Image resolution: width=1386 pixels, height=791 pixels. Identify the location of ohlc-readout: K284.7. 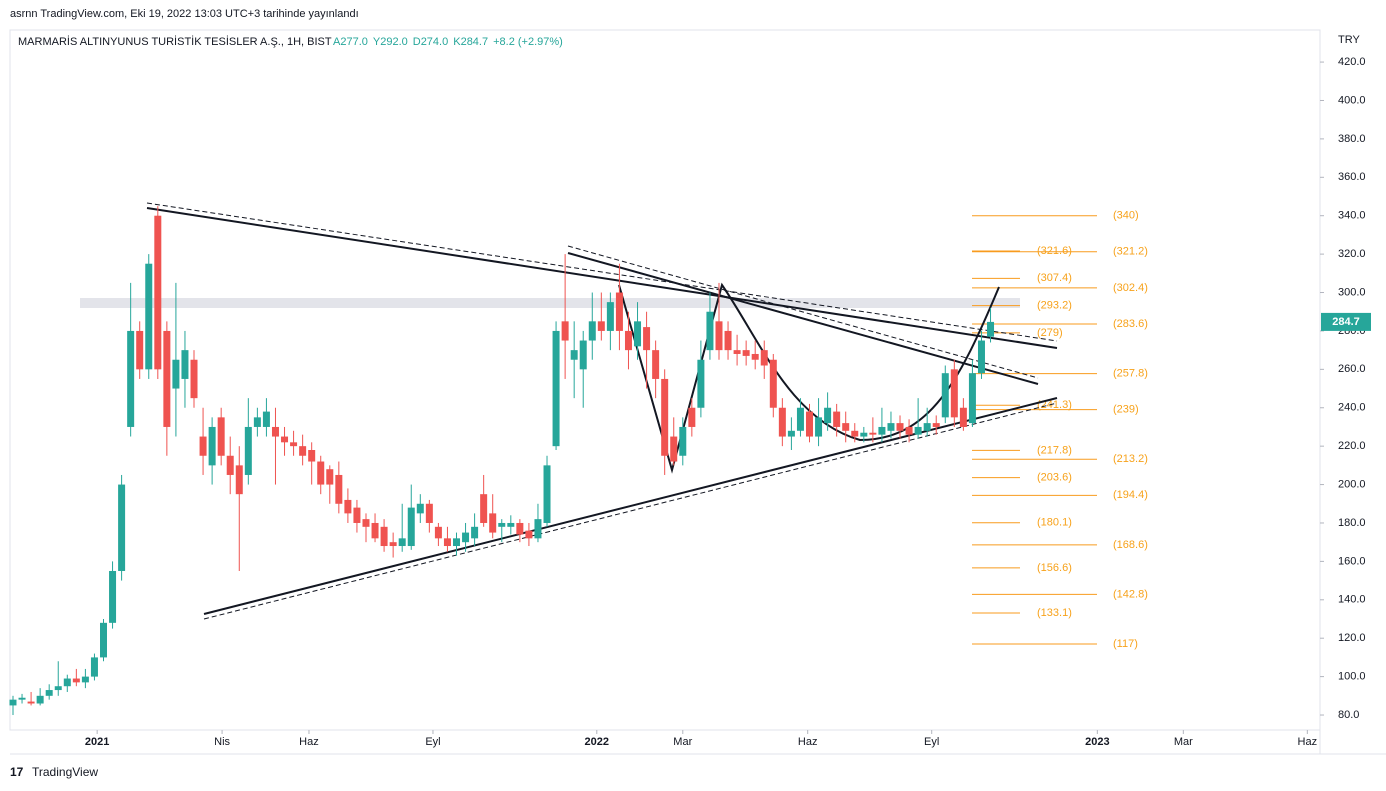
(470, 42).